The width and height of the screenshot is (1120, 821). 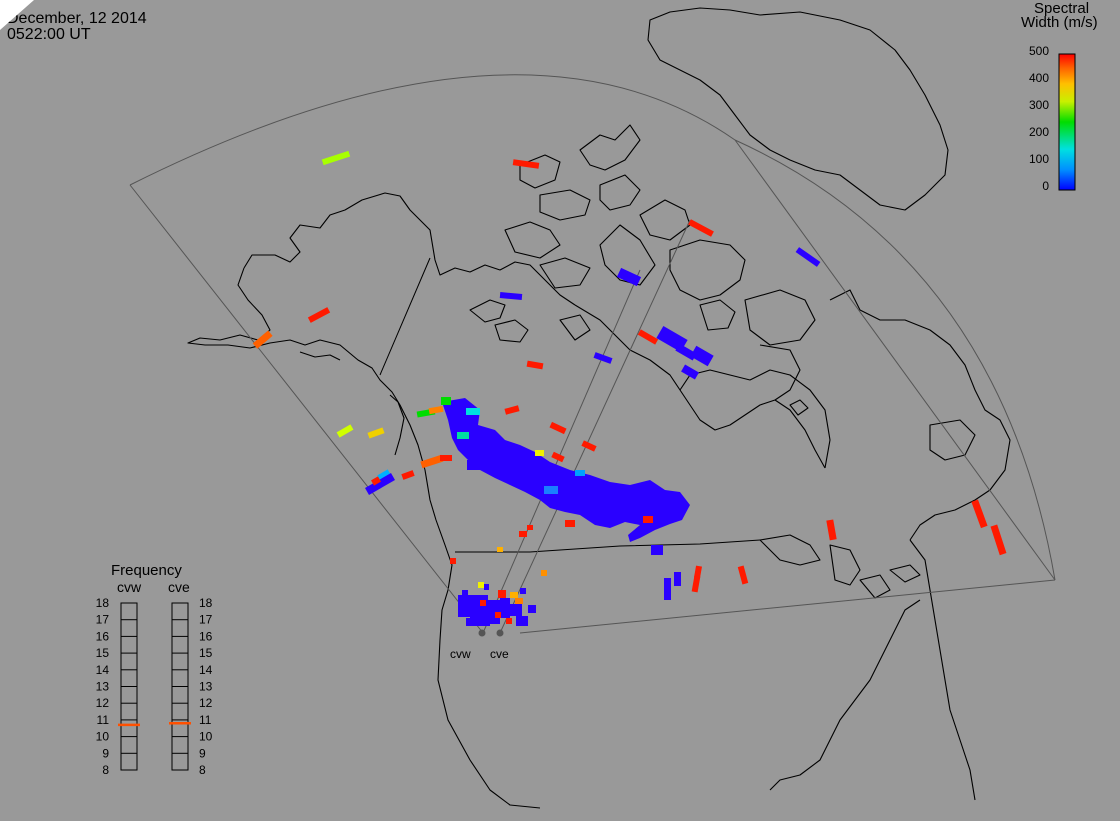 I want to click on colorbar-tick: 100, so click(x=1039, y=159).